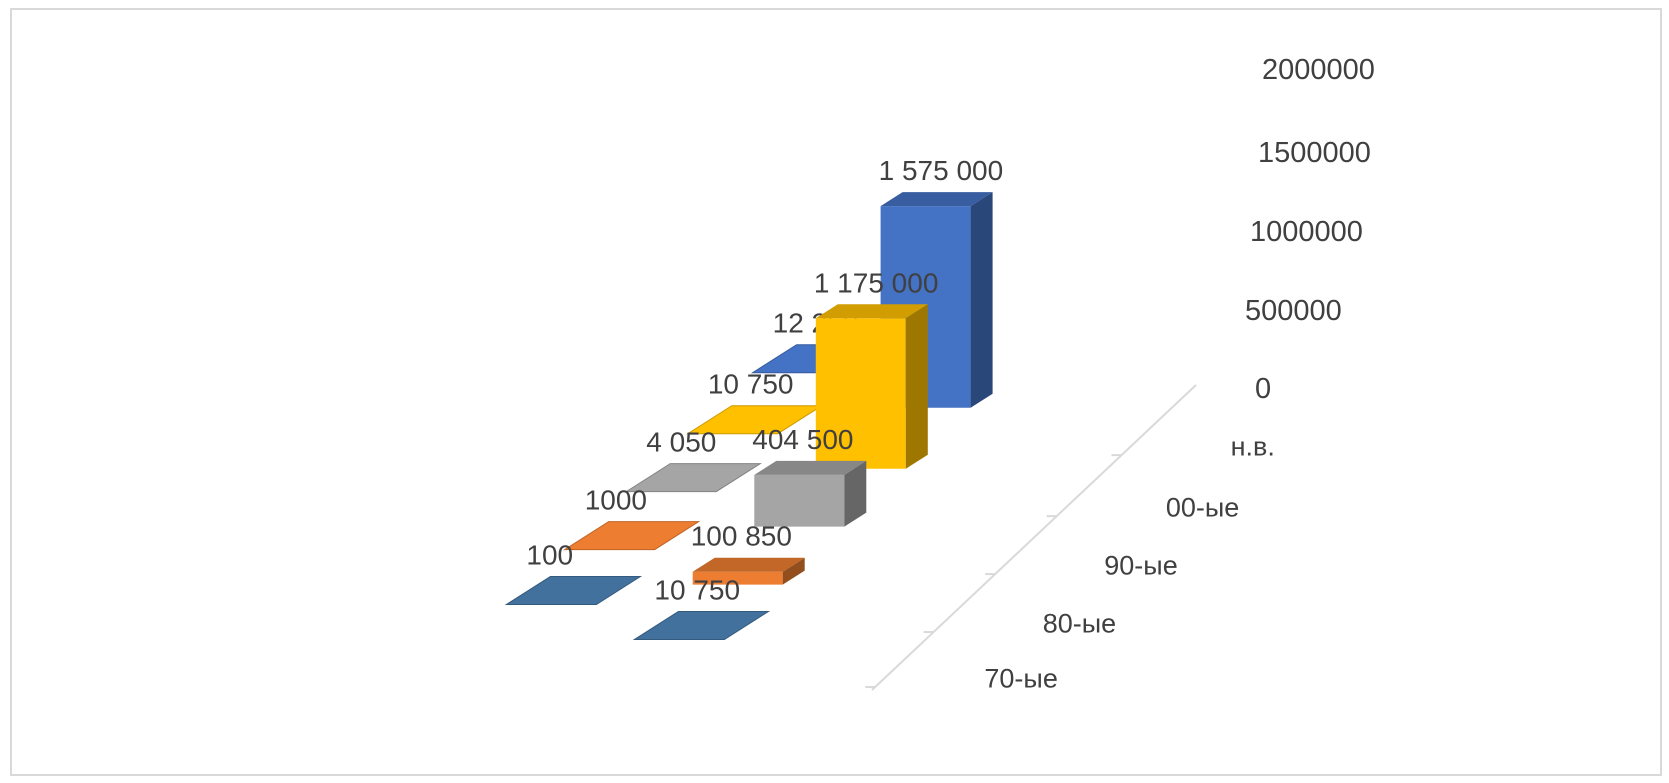  I want to click on category-label: 80-ые, so click(1079, 624).